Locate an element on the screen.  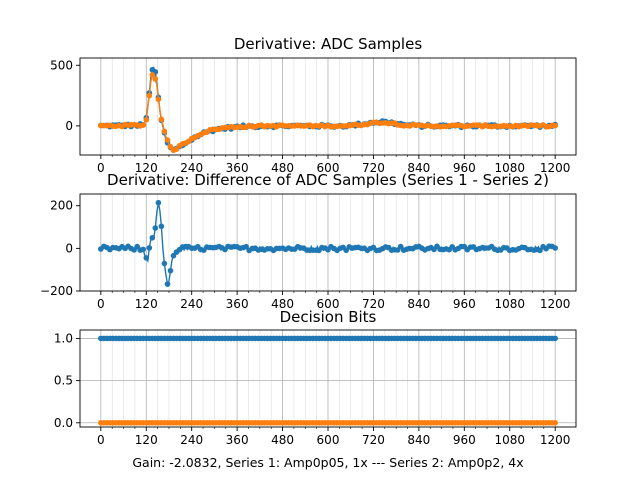
y-tick-label: 1.0 is located at coordinates (63, 338).